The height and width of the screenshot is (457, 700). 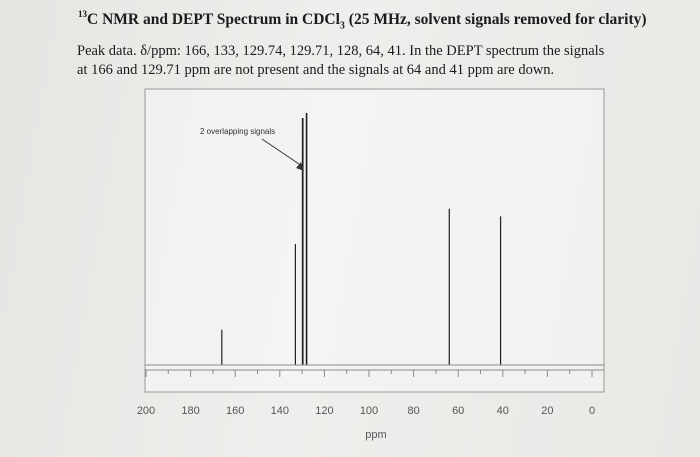 What do you see at coordinates (369, 411) in the screenshot?
I see `x-tick-label-100: 100` at bounding box center [369, 411].